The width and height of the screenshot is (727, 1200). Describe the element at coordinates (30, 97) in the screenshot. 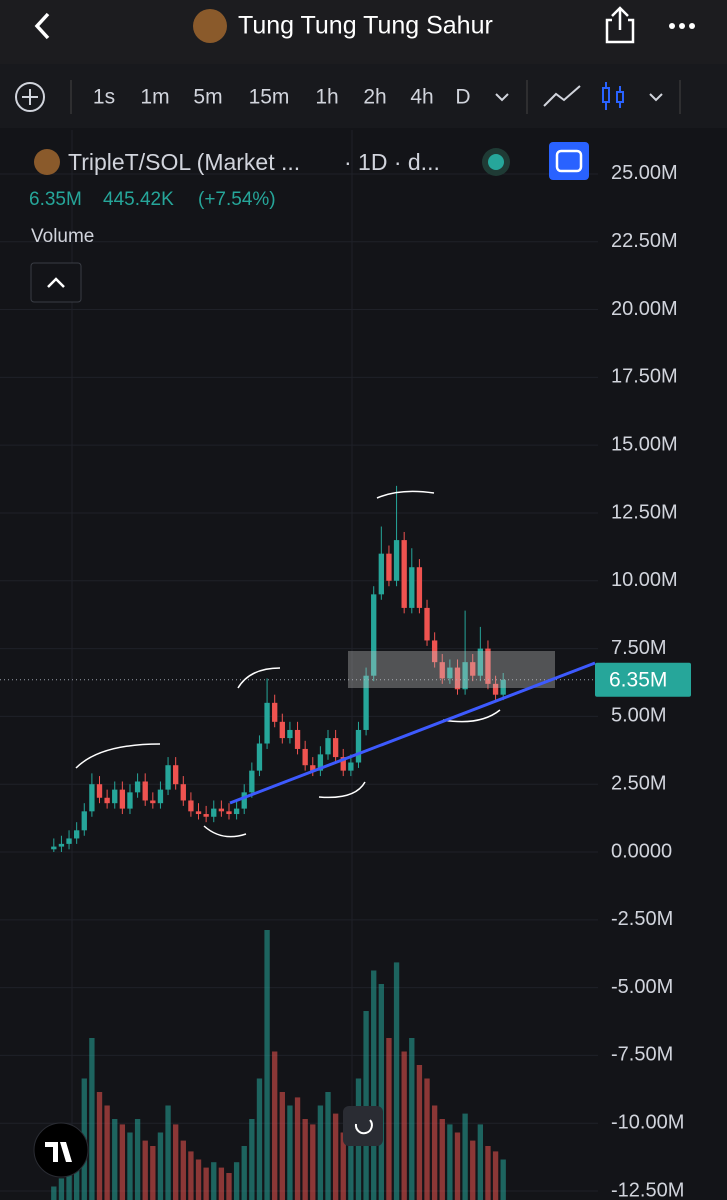

I see `add-button` at that location.